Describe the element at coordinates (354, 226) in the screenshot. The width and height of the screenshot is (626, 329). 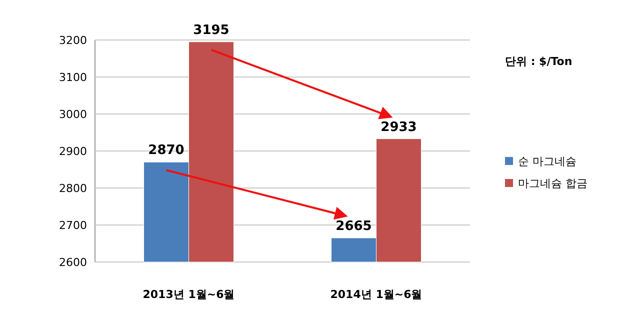
I see `data-label: 2665` at that location.